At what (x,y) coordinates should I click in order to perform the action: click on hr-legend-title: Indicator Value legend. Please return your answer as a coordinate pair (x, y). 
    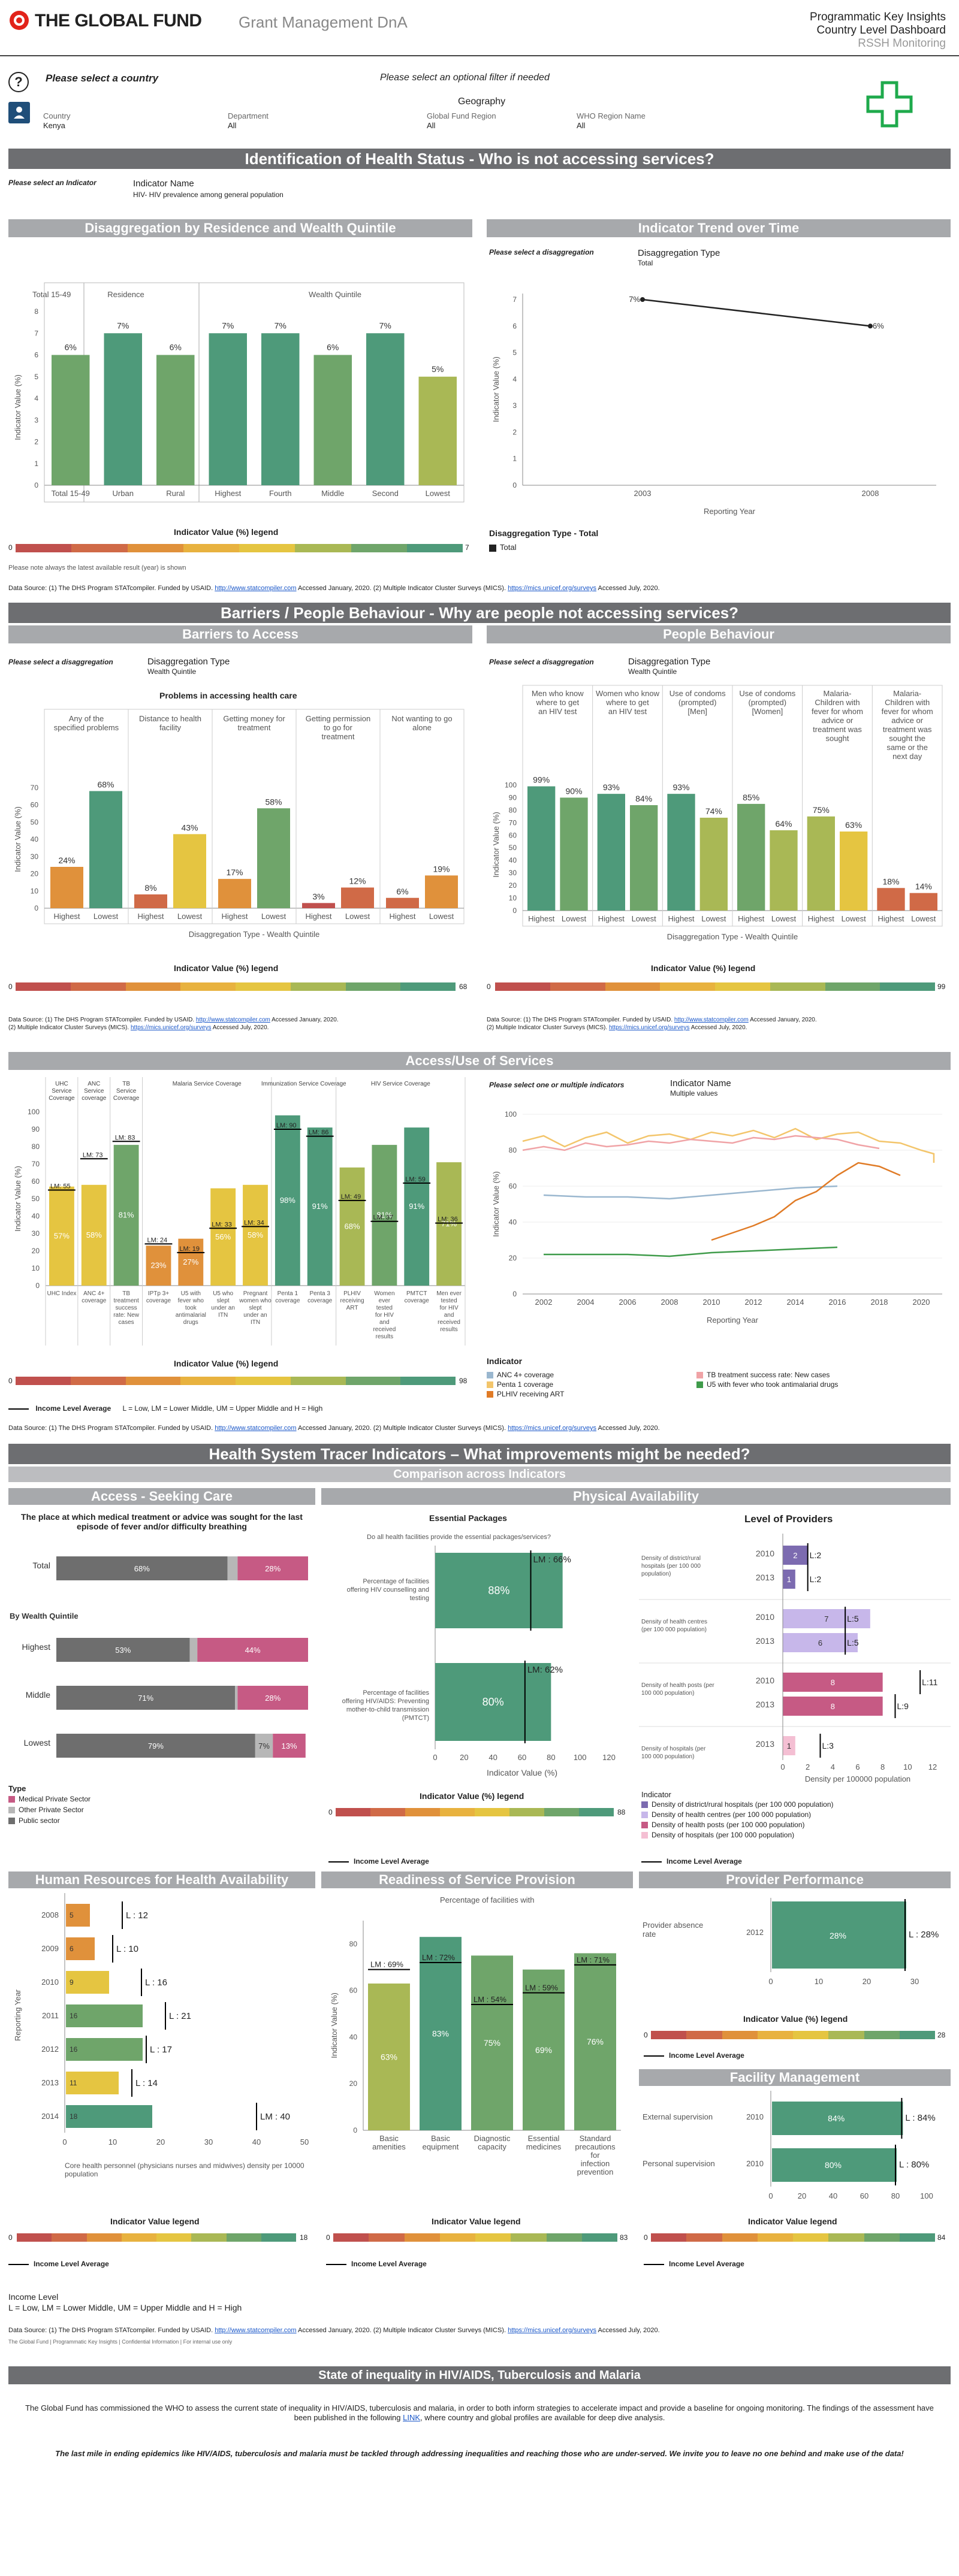
    Looking at the image, I should click on (155, 2221).